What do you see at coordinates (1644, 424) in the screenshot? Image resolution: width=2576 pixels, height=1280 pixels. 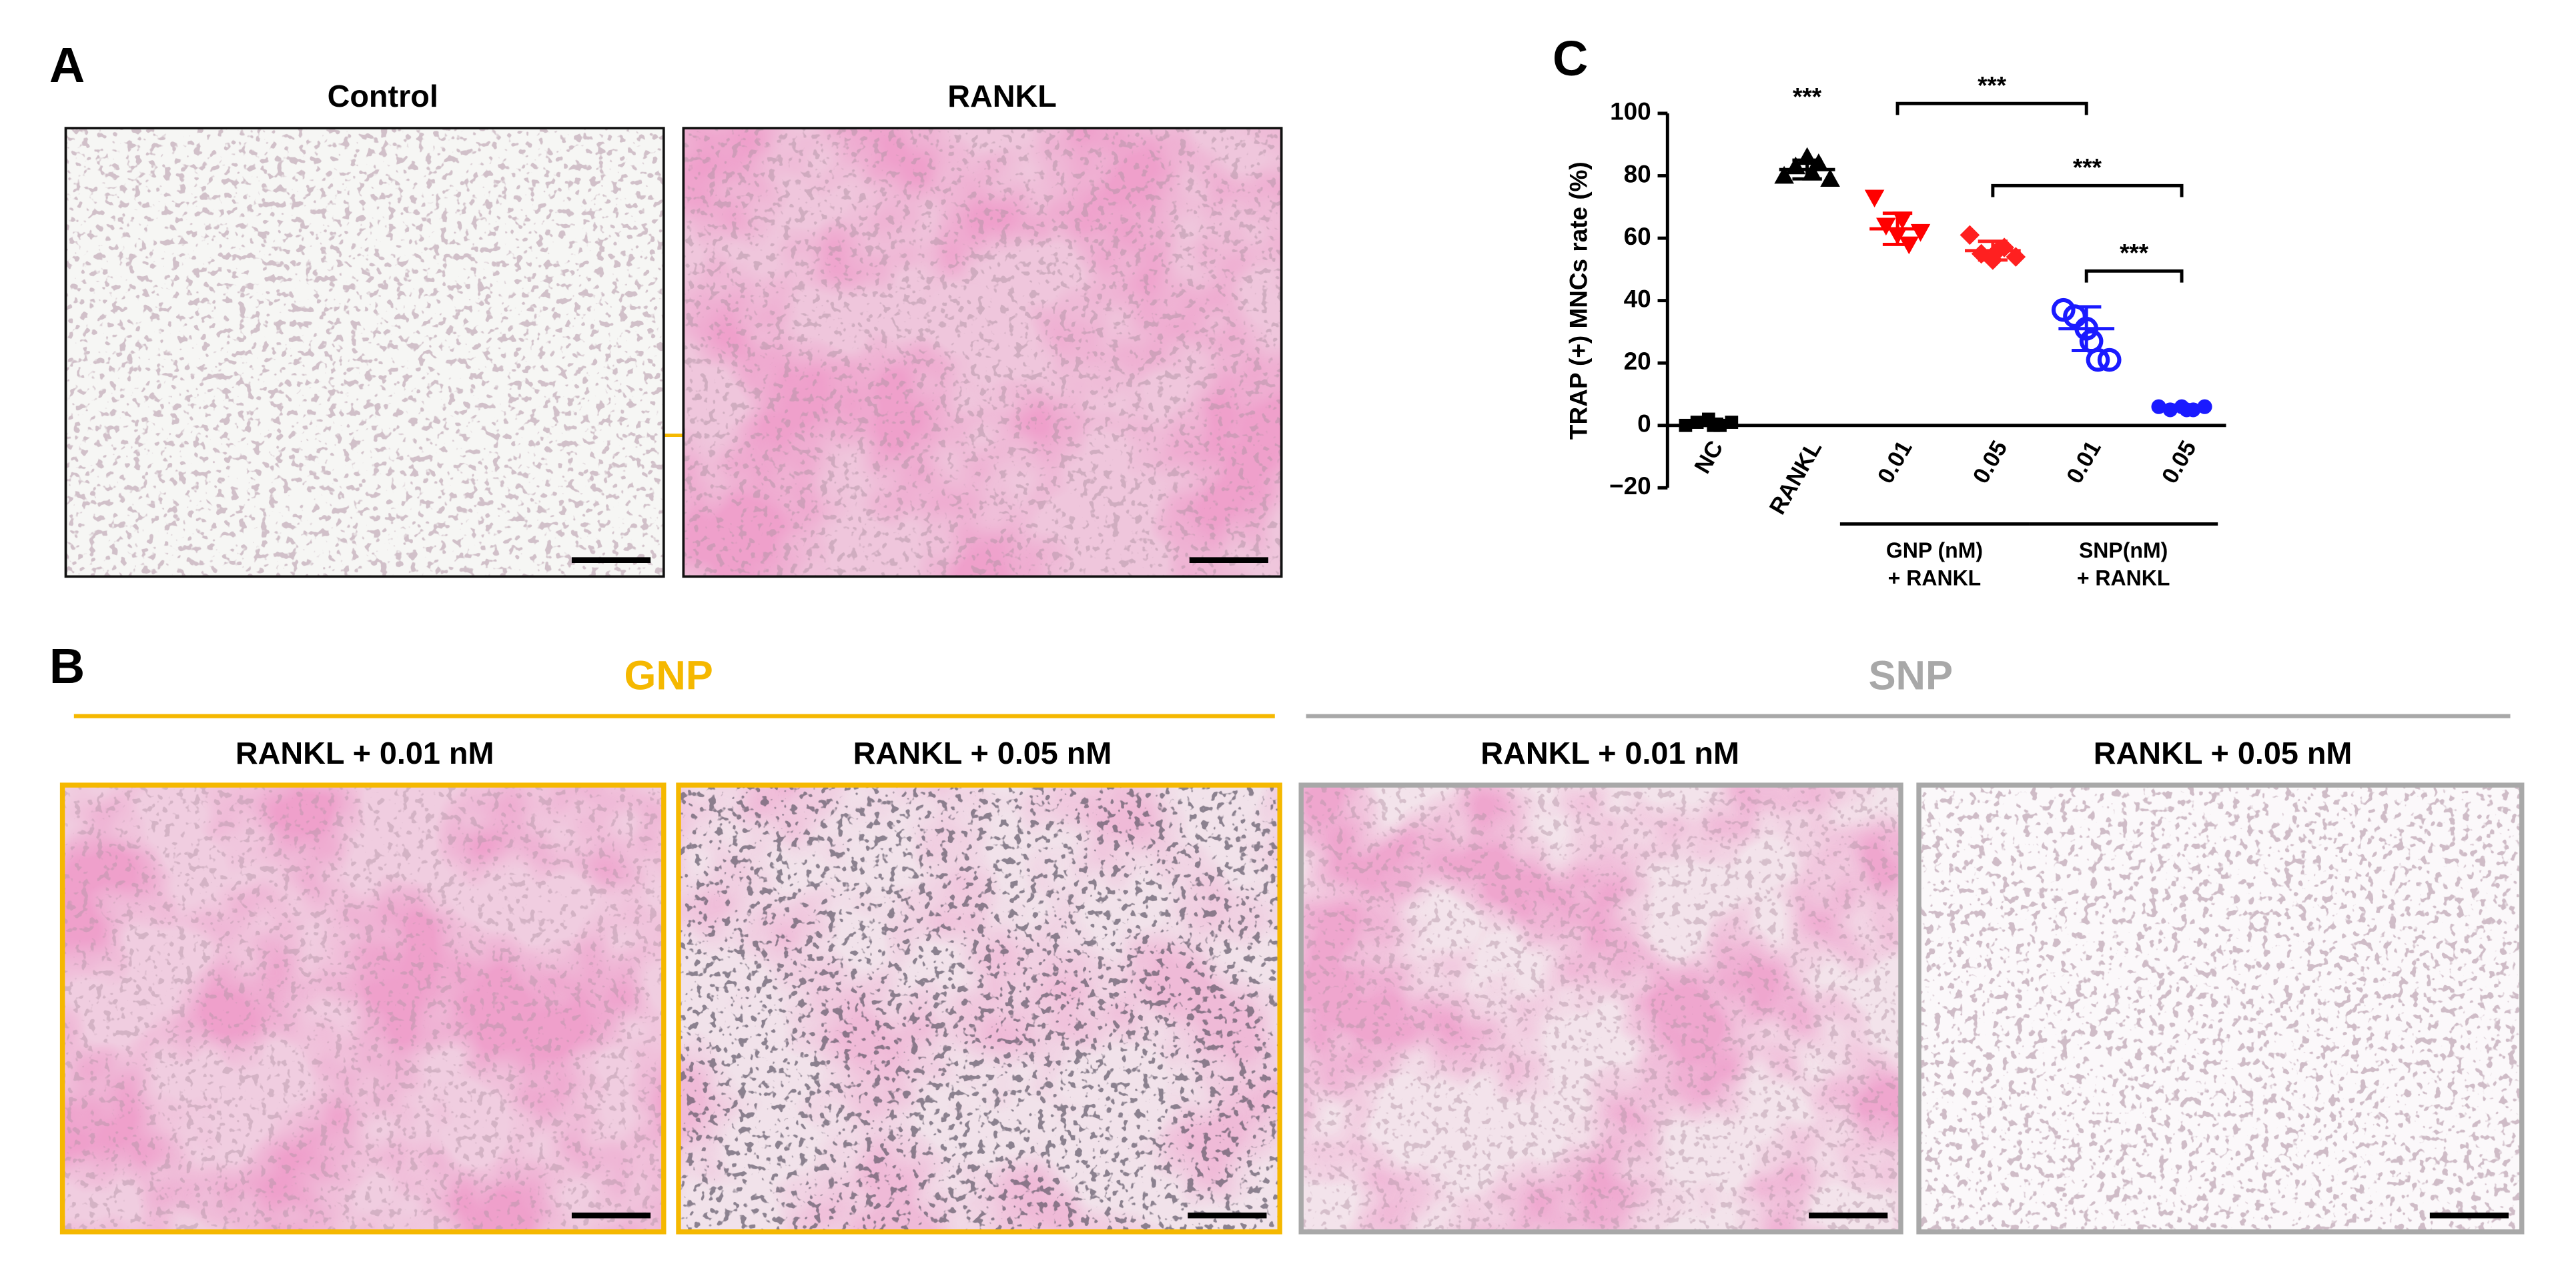 I see `y-tick-label: 0` at bounding box center [1644, 424].